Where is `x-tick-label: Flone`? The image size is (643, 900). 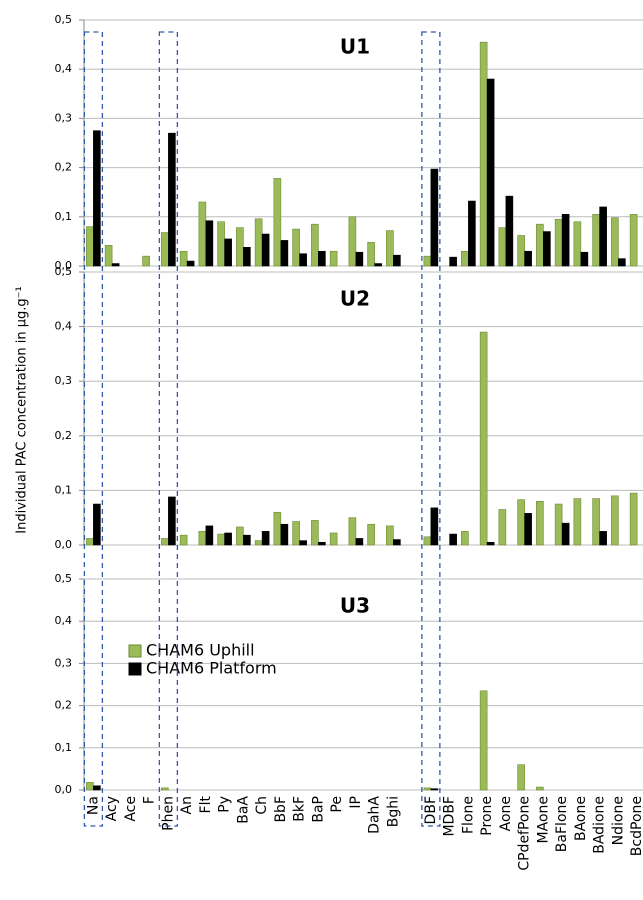 x-tick-label: Flone is located at coordinates (468, 815).